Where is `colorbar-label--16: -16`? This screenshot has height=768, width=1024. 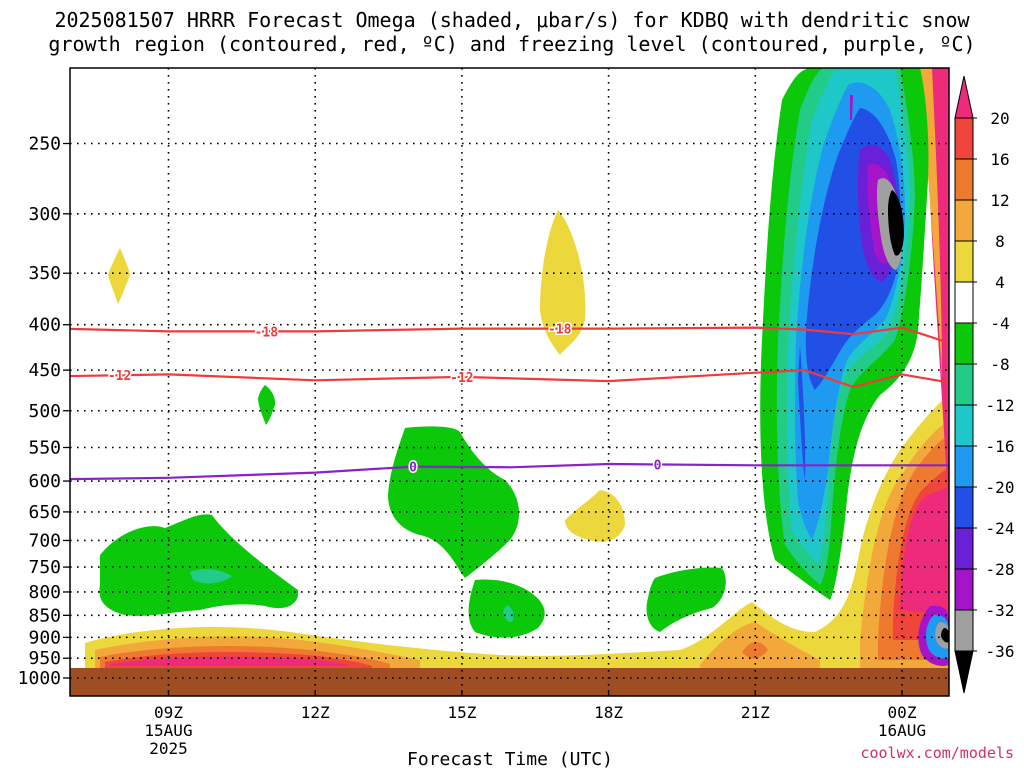
colorbar-label--16: -16 is located at coordinates (1000, 446).